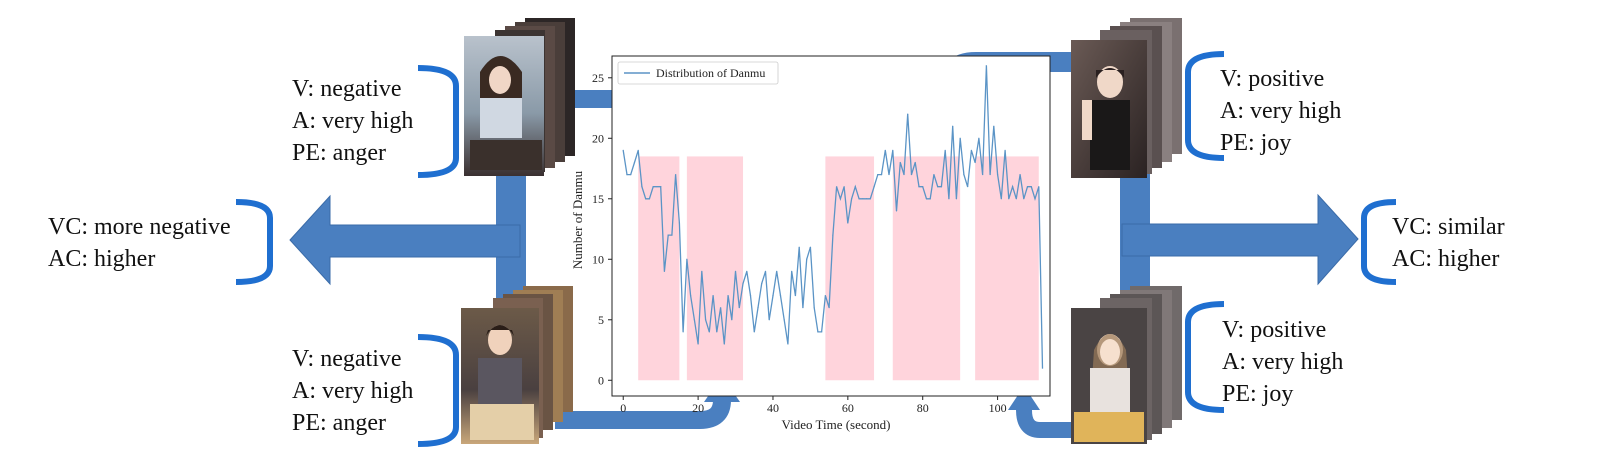 The width and height of the screenshot is (1622, 468). What do you see at coordinates (623, 408) in the screenshot?
I see `x-tick-label: 0` at bounding box center [623, 408].